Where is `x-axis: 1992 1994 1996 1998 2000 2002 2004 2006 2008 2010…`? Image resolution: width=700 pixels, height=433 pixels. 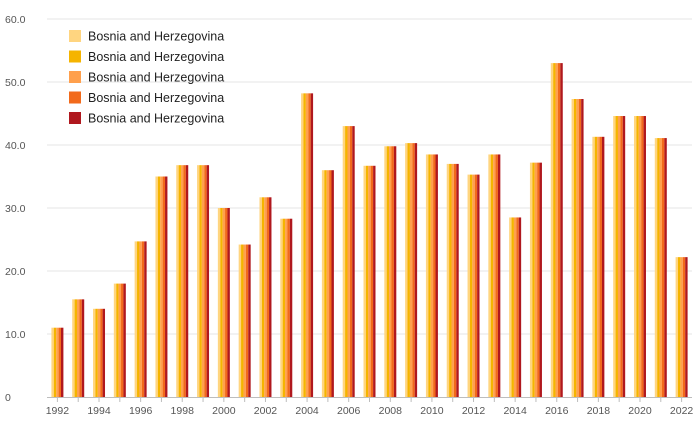
x-axis: 1992 1994 1996 1998 2000 2002 2004 2006 2008 2010… is located at coordinates (370, 407).